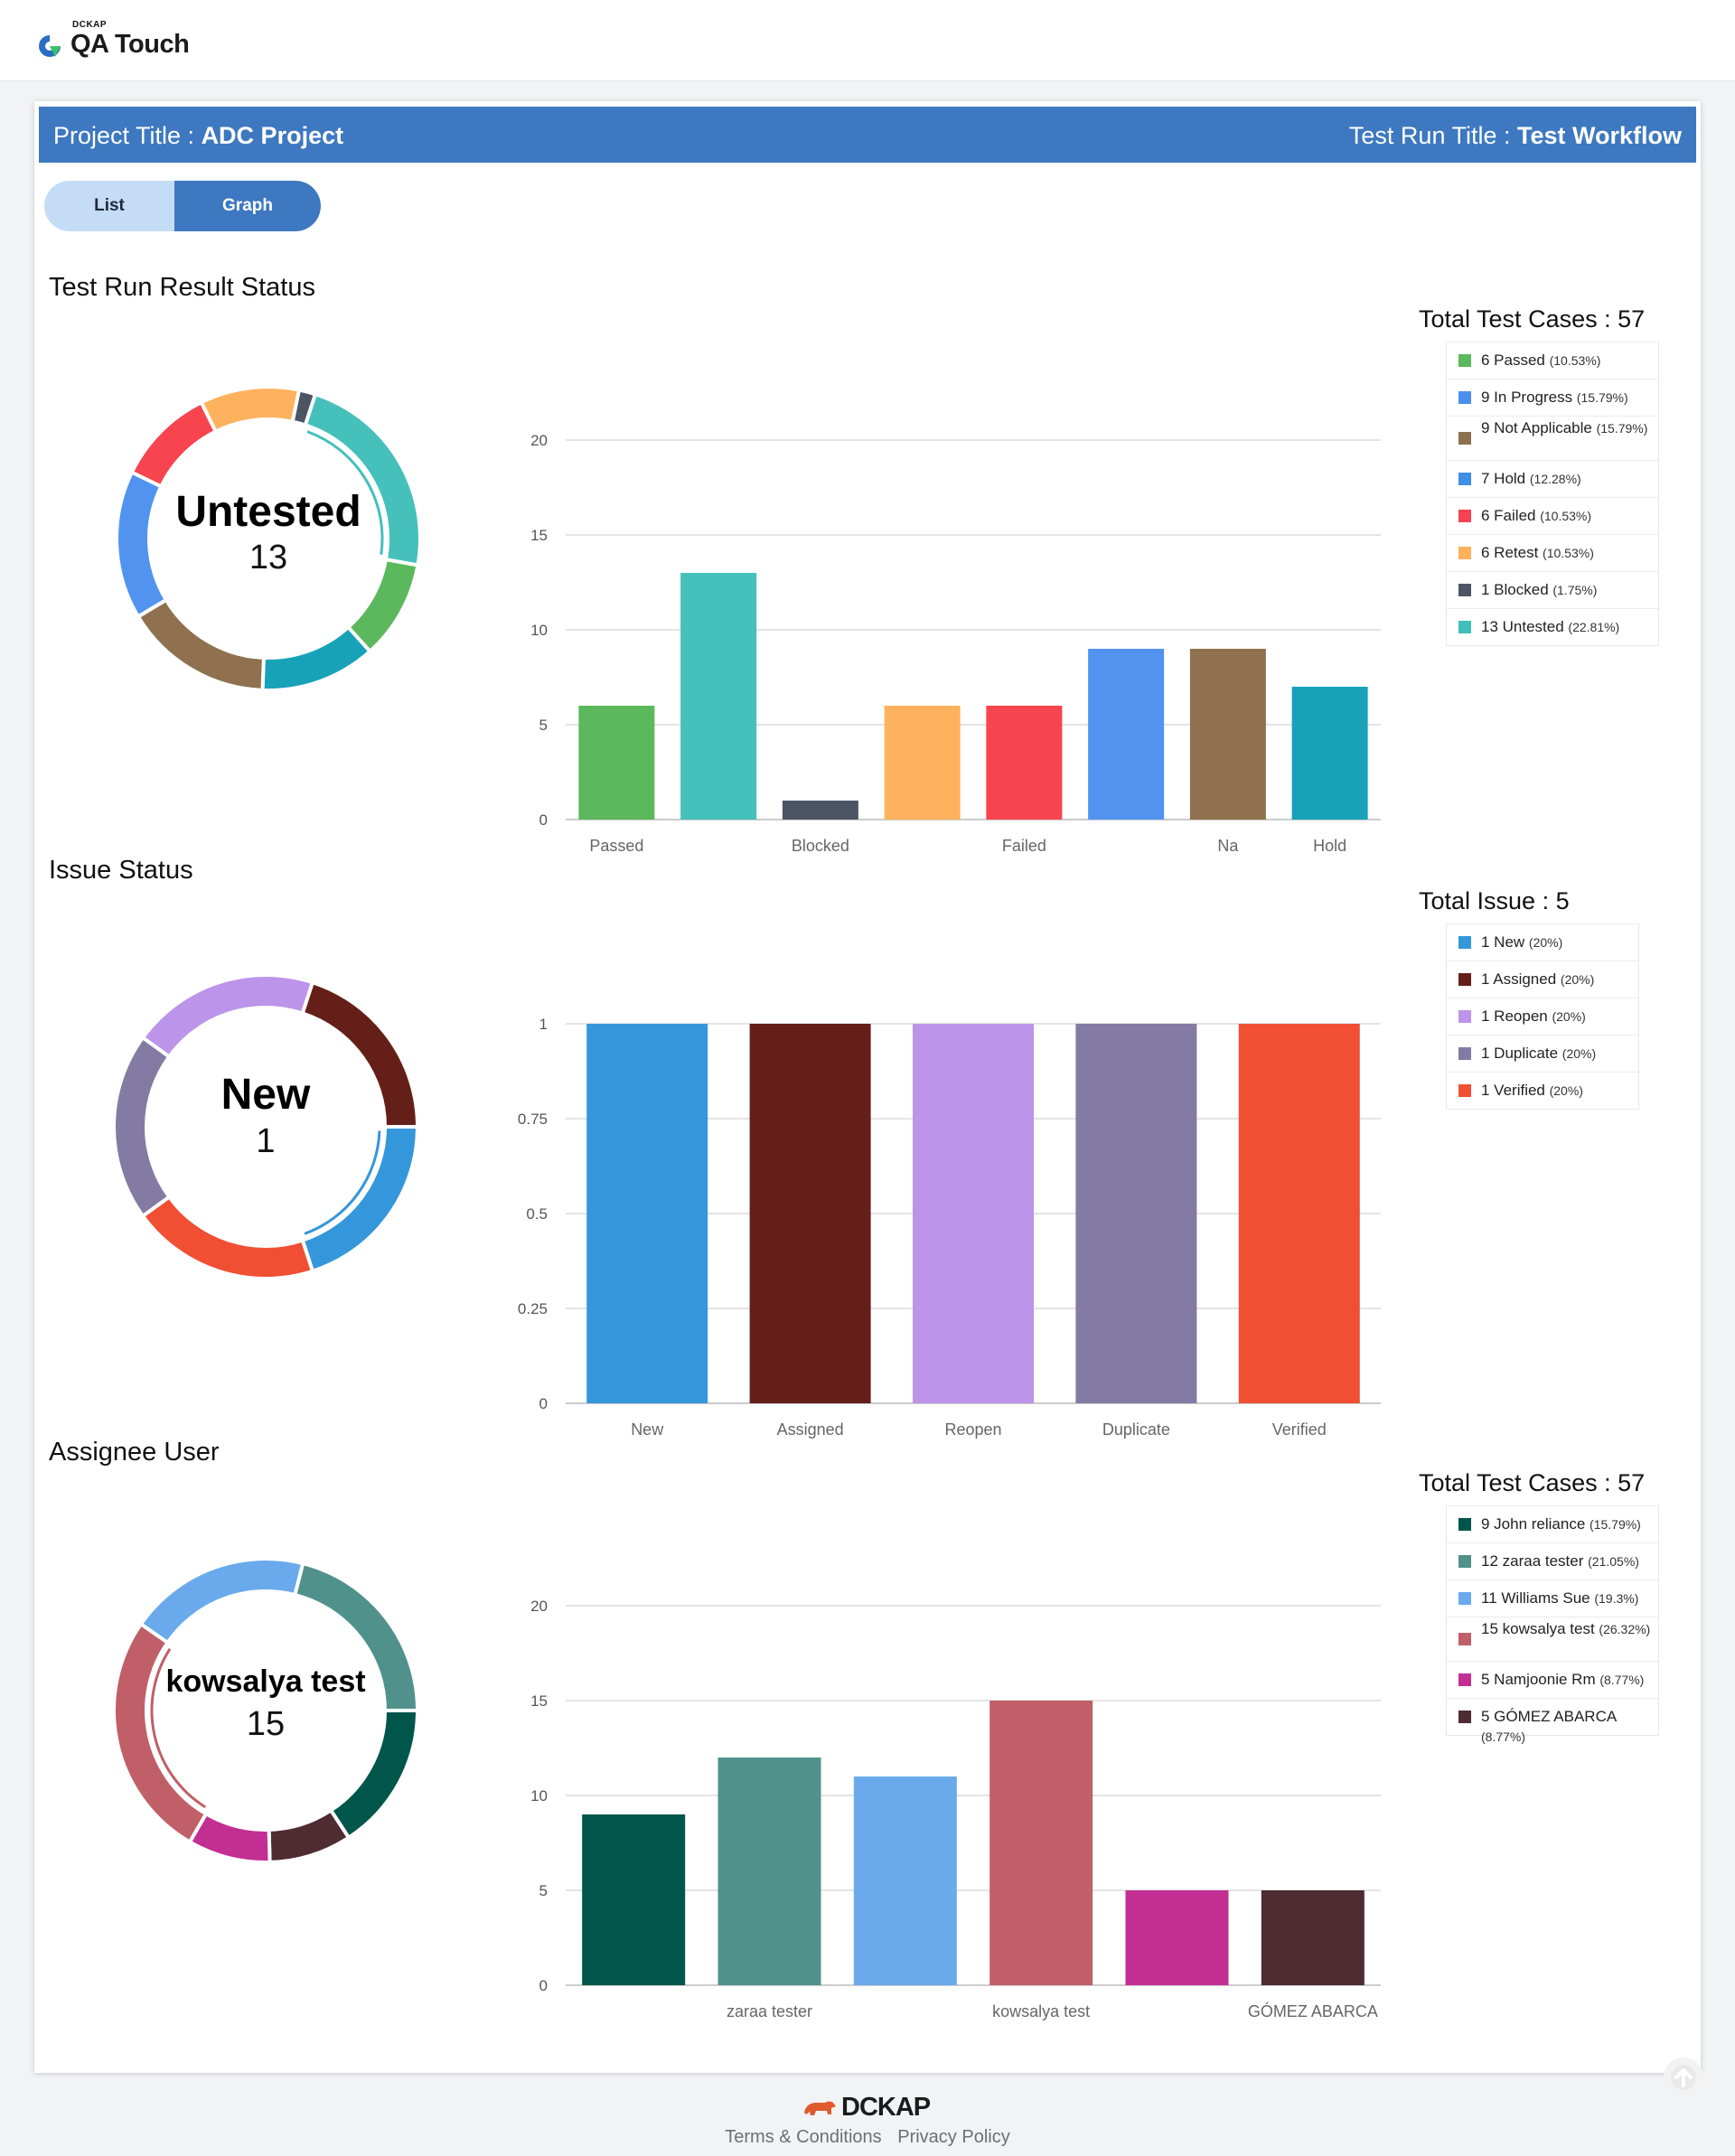  Describe the element at coordinates (1517, 1017) in the screenshot. I see `legend-label: 1 Reopen` at that location.